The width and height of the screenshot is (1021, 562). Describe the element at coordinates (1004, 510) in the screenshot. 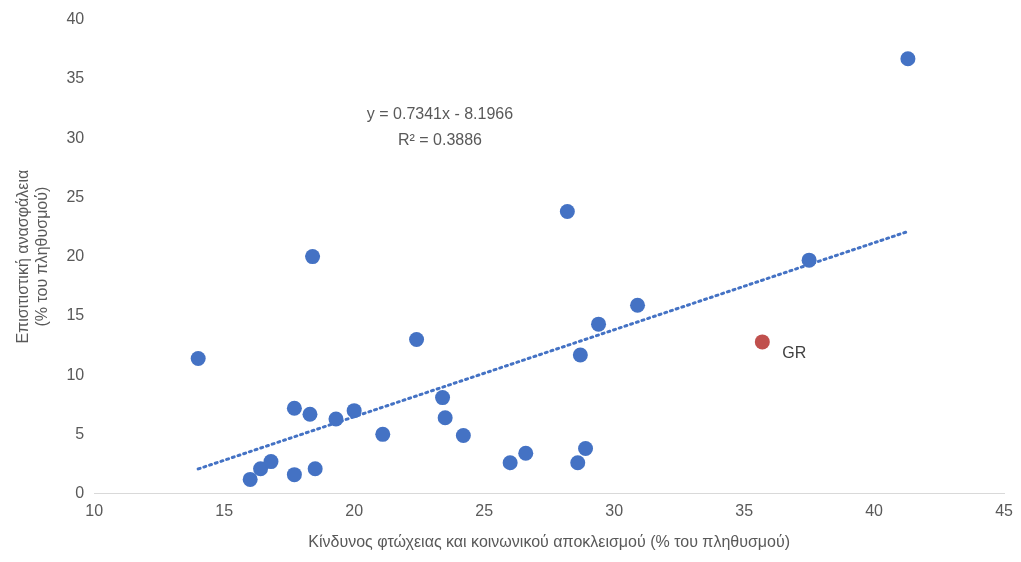

I see `x-tick-label: 45` at that location.